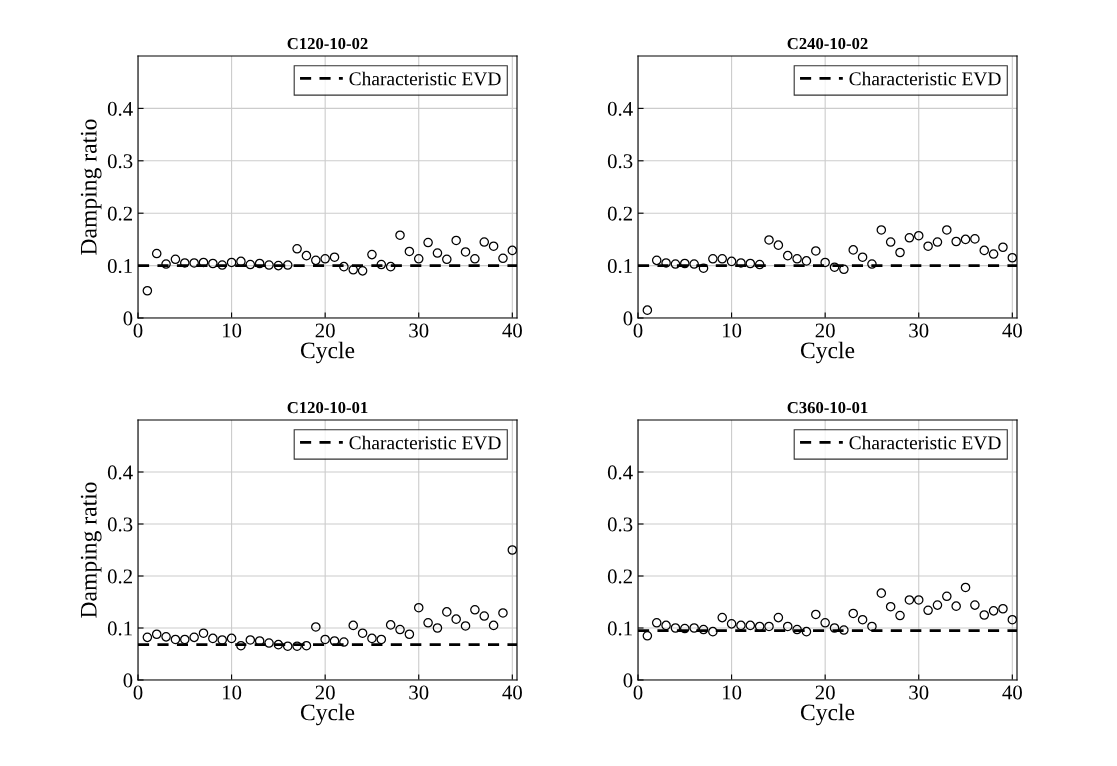 The height and width of the screenshot is (766, 1117). Describe the element at coordinates (827, 43) in the screenshot. I see `chart-title: C240-10-02` at that location.